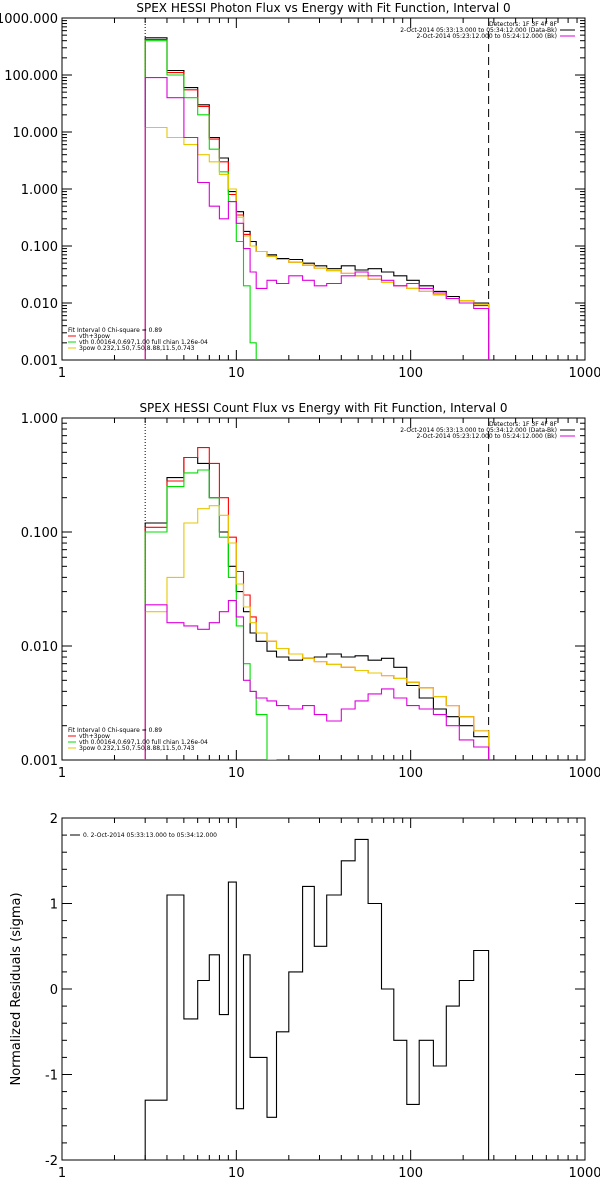 The height and width of the screenshot is (1200, 600). I want to click on y-tick-label: 2, so click(54, 819).